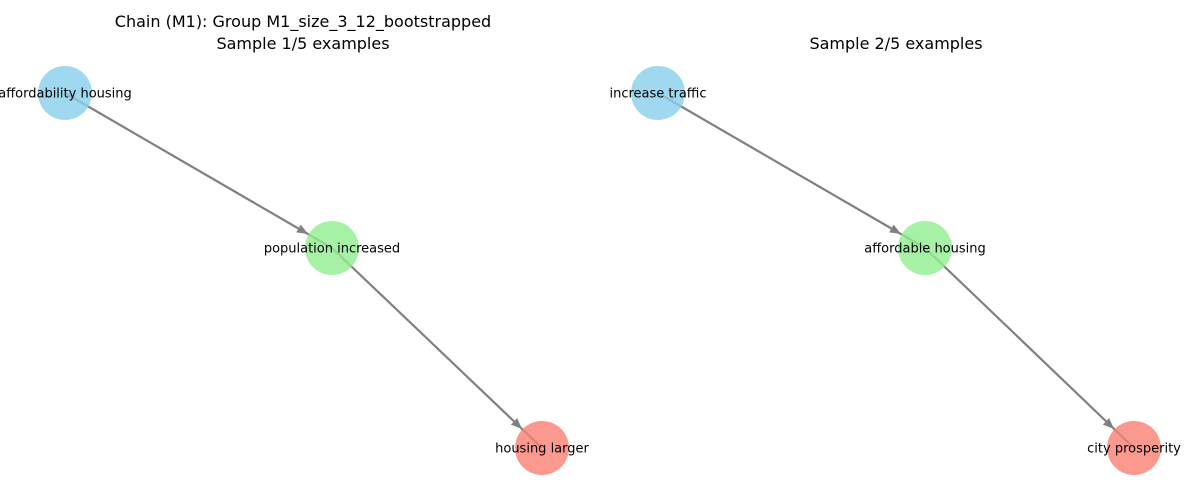 This screenshot has height=500, width=1200. Describe the element at coordinates (302, 43) in the screenshot. I see `panel-title-line2: Sample 1/5 examples` at that location.